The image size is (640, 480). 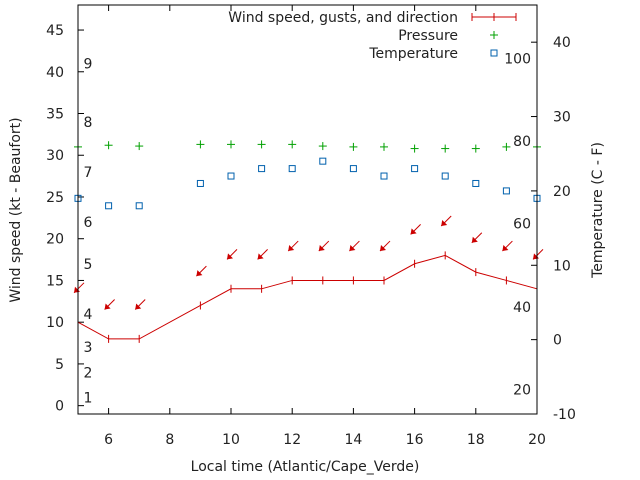 I want to click on beaufort-label: 9, so click(x=88, y=64).